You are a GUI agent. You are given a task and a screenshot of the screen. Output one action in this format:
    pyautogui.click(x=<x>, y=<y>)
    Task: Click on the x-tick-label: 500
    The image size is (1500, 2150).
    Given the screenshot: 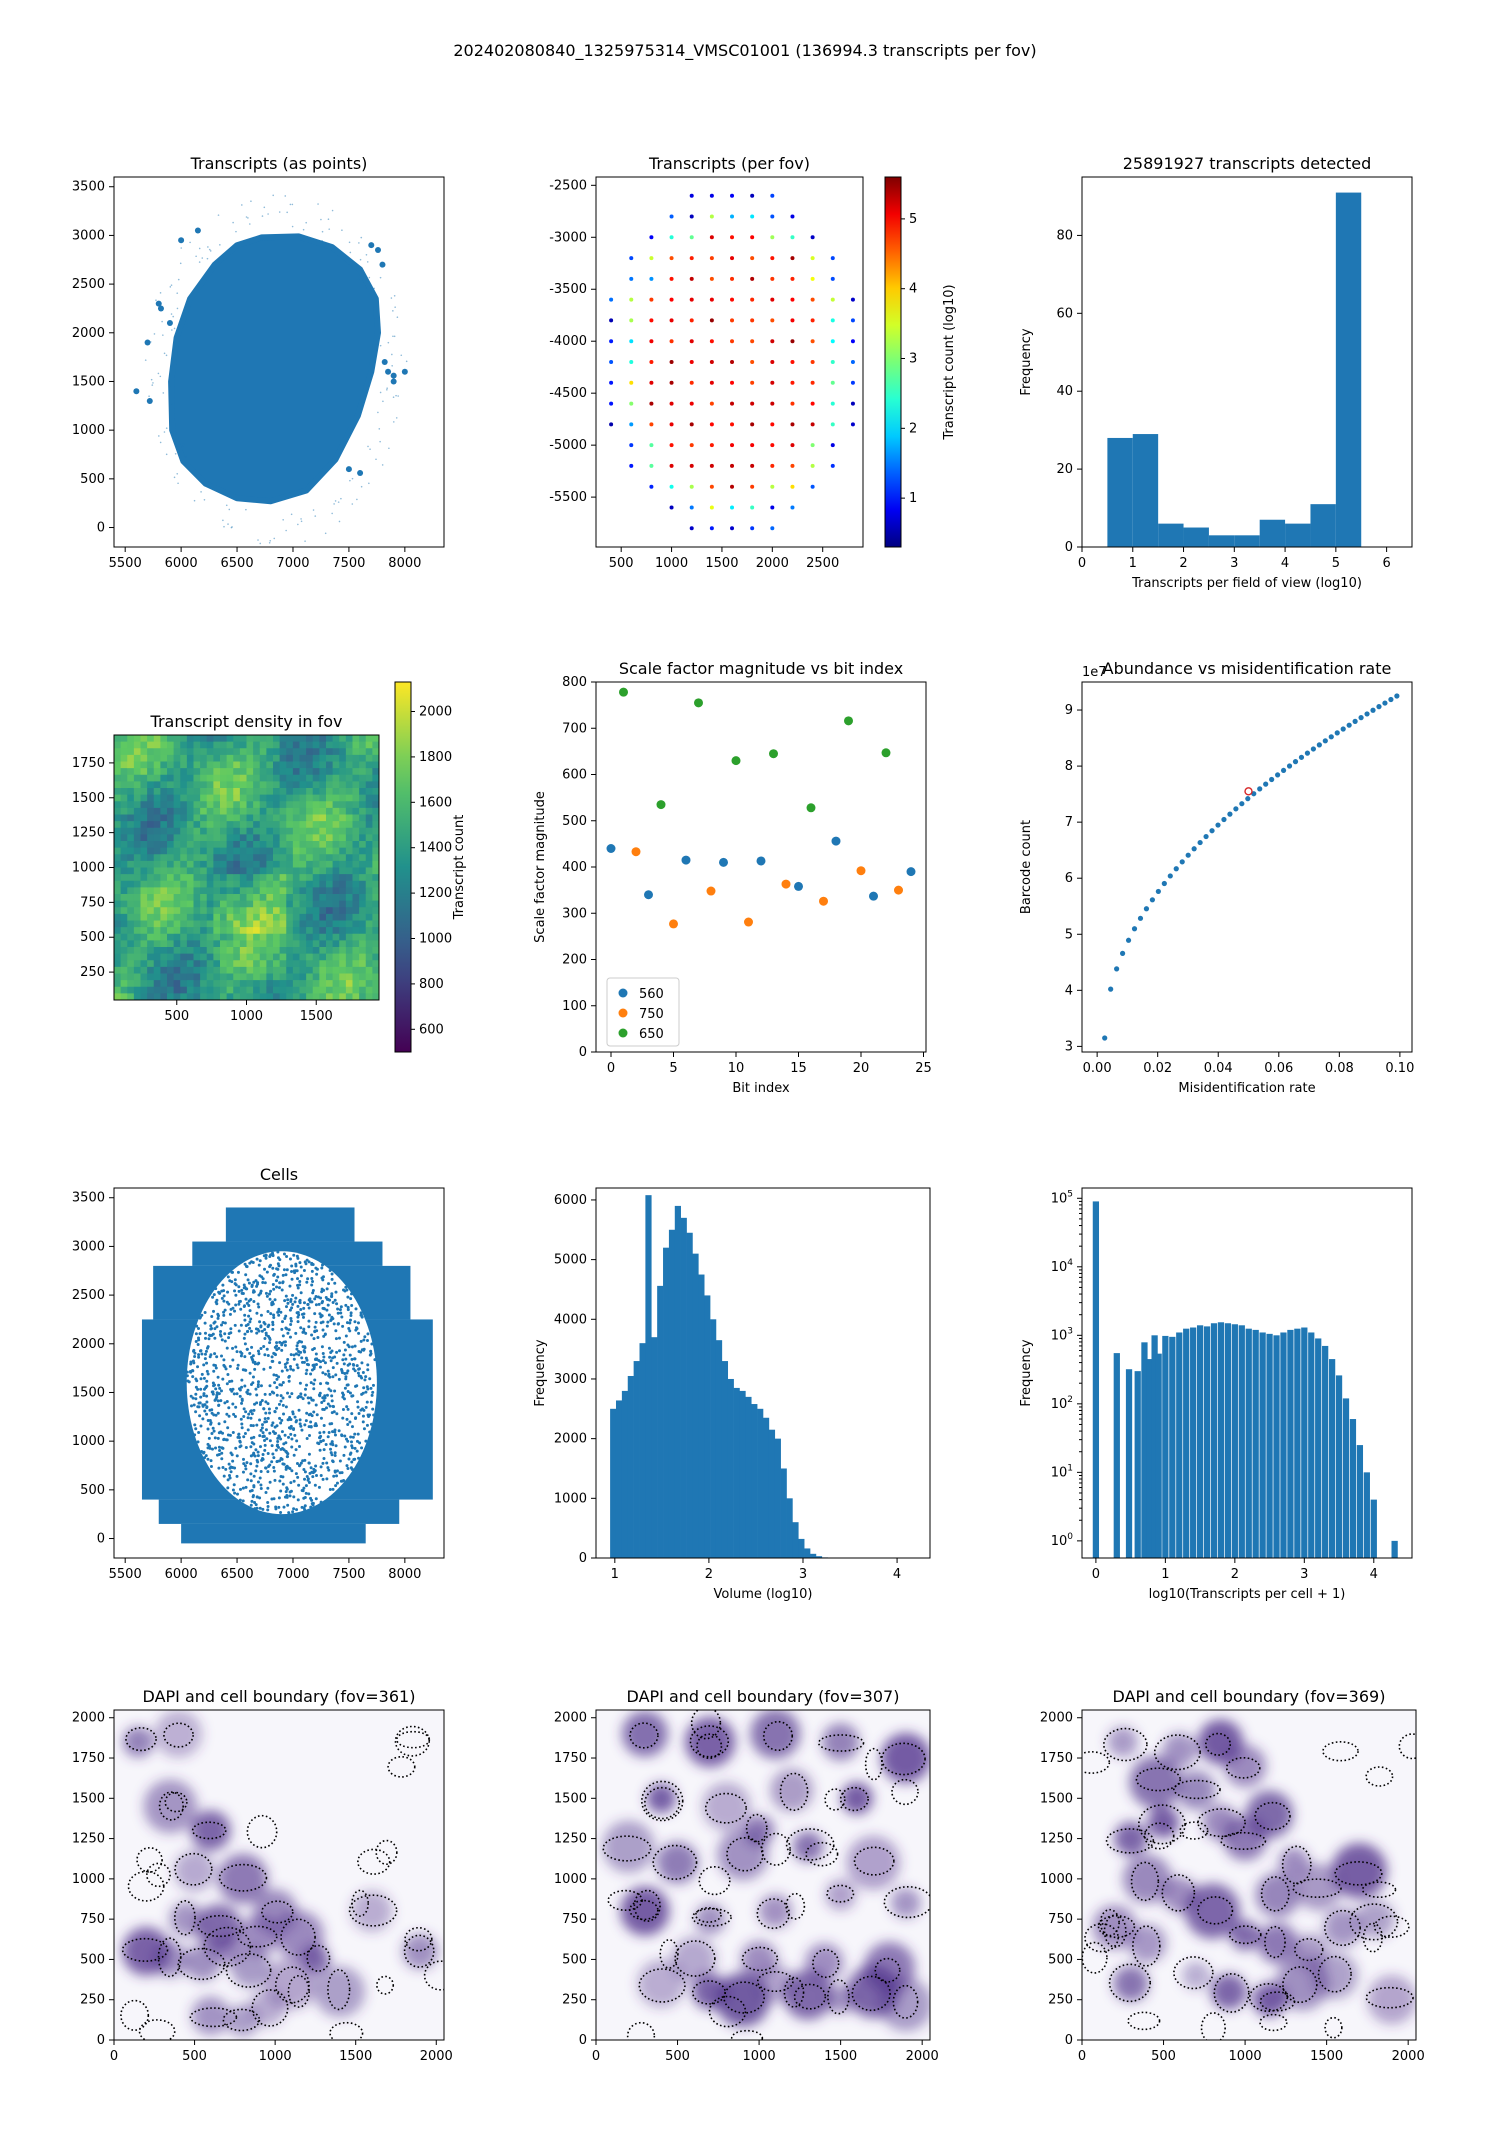 What is the action you would take?
    pyautogui.click(x=176, y=1016)
    